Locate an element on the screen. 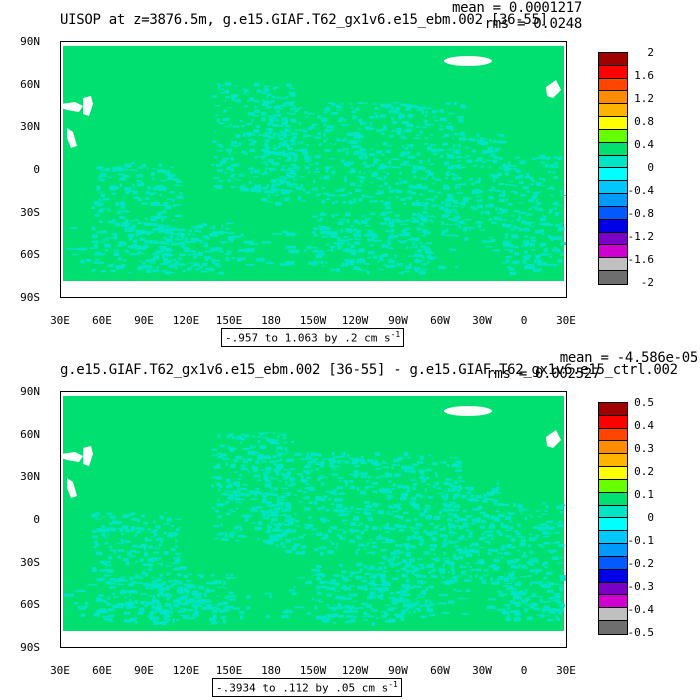  colorbar-label: 1.6 is located at coordinates (644, 75).